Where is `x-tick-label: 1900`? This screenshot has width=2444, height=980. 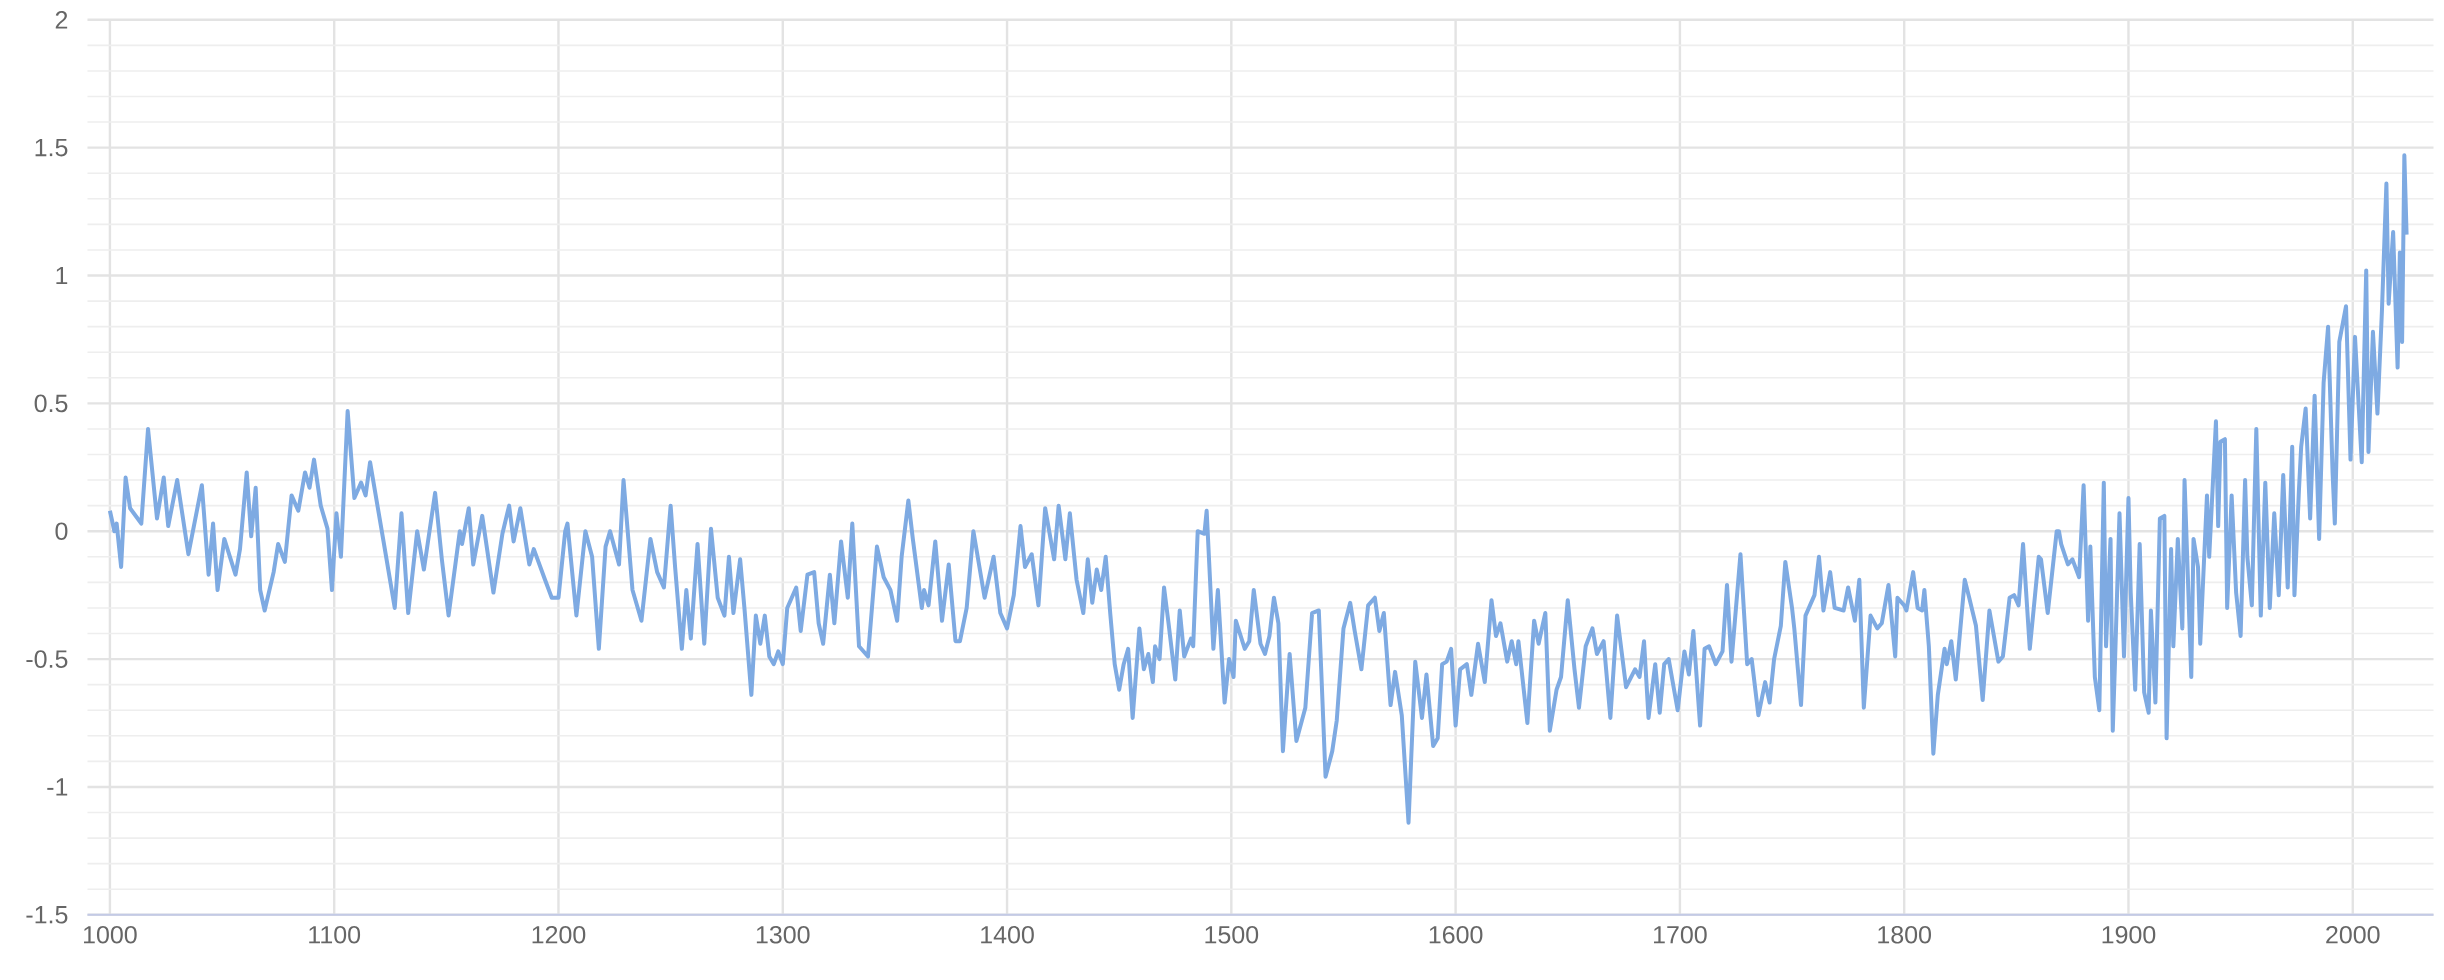 x-tick-label: 1900 is located at coordinates (2129, 934).